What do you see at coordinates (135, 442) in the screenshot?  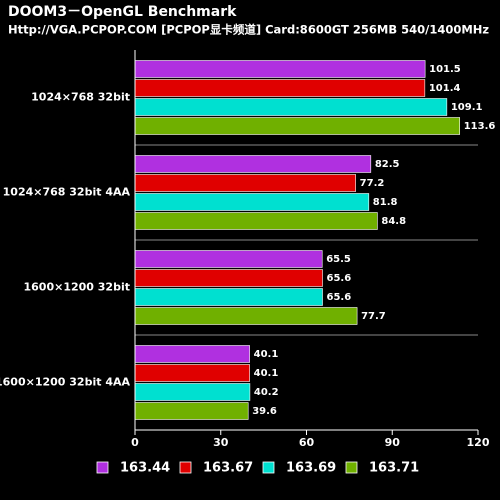 I see `x-tick-label: 0` at bounding box center [135, 442].